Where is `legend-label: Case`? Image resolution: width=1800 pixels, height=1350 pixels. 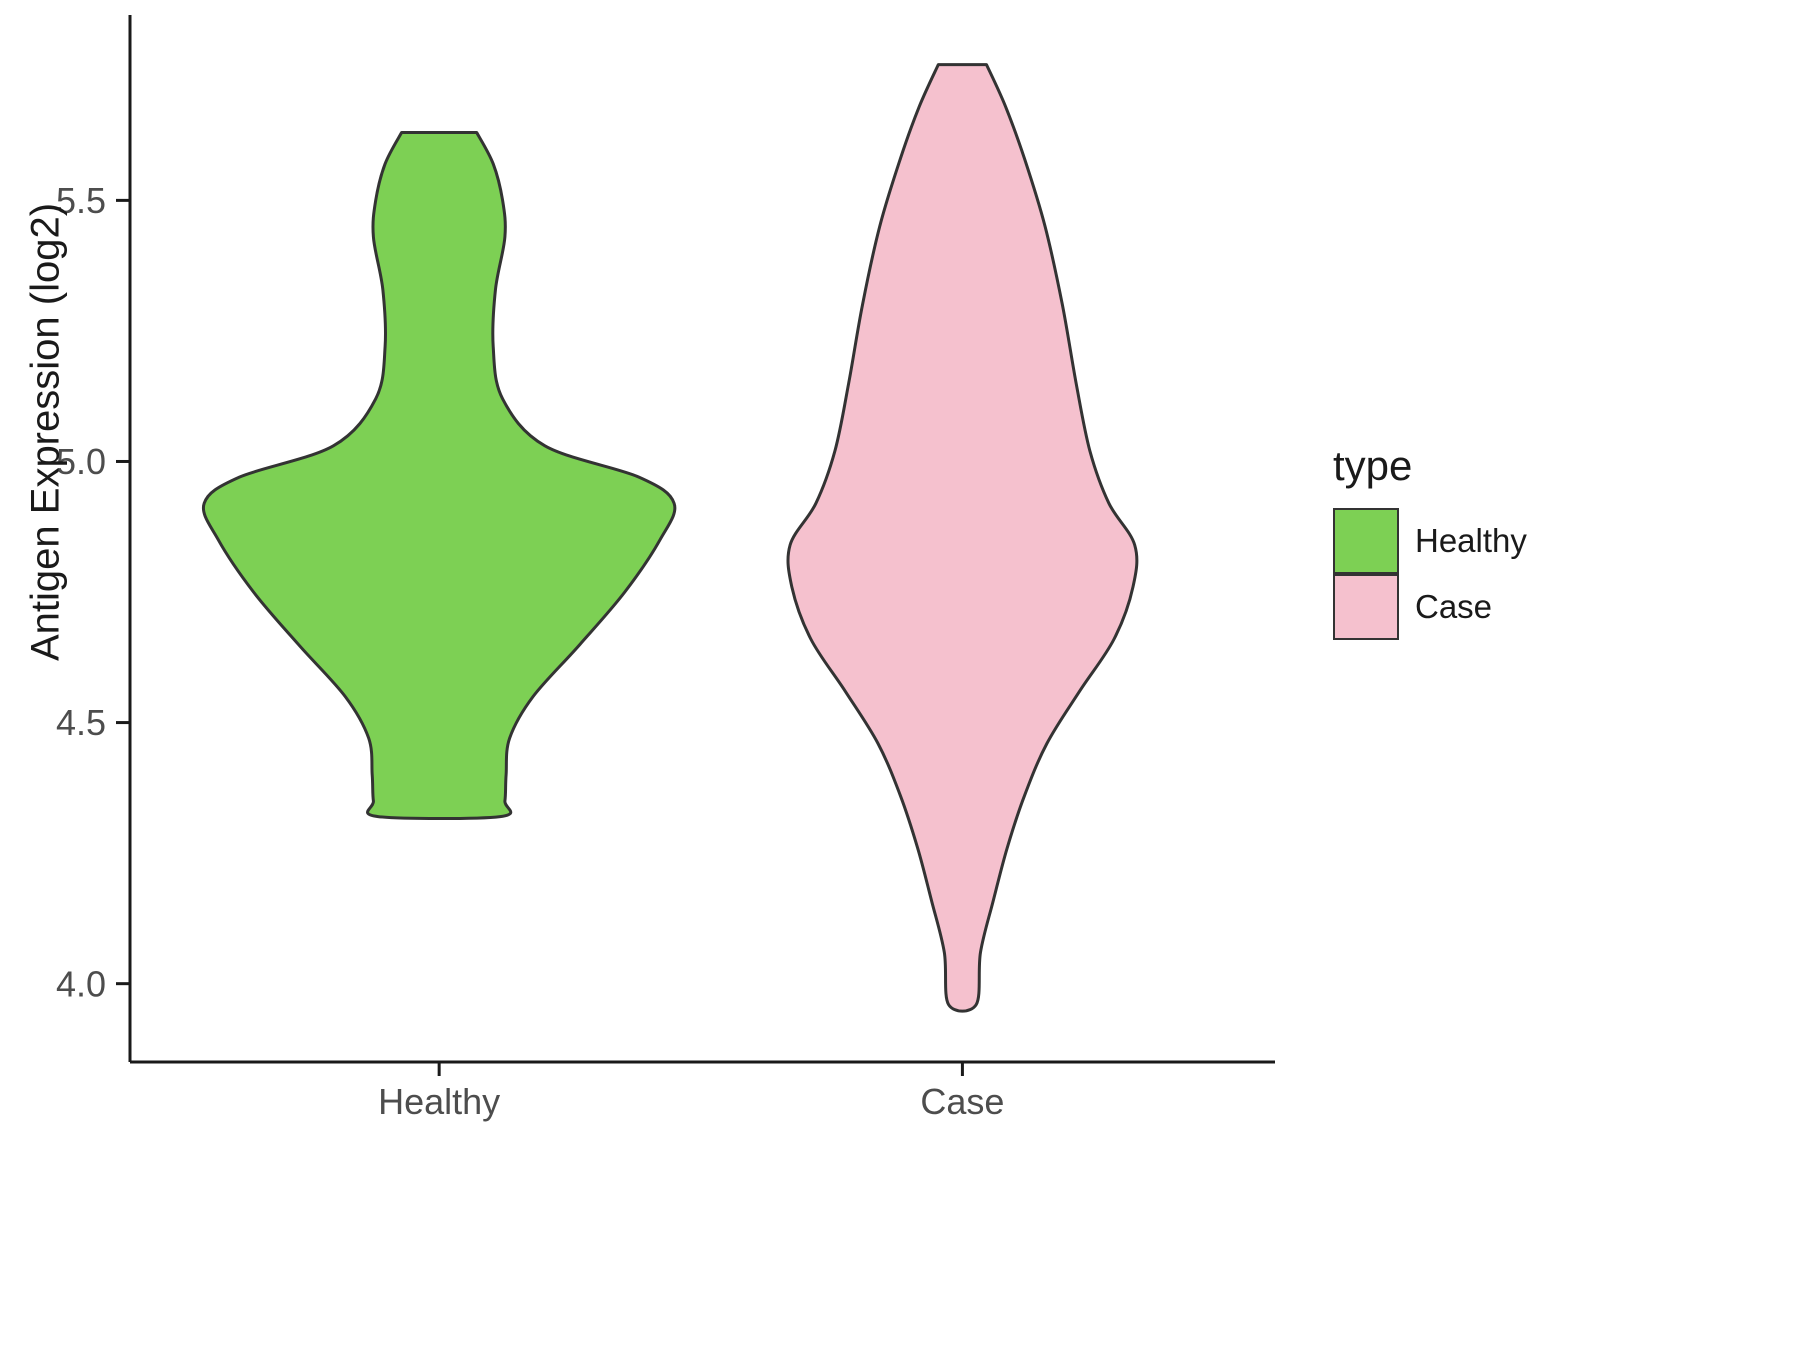
legend-label: Case is located at coordinates (1454, 606).